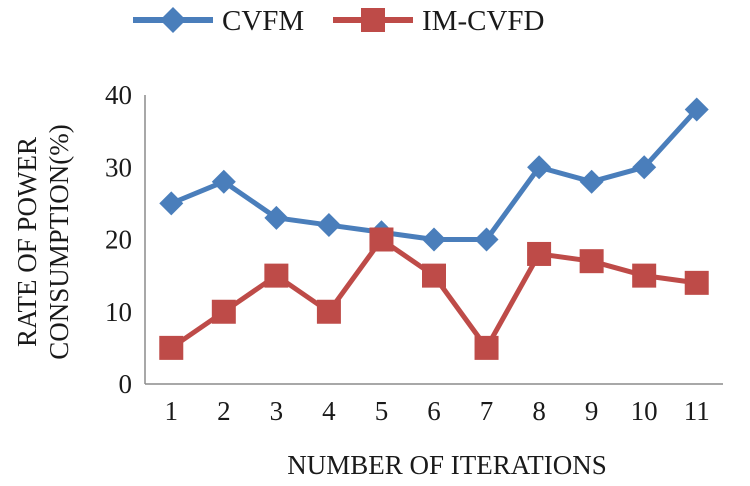  I want to click on legend-marker-imcvfd, so click(373, 20).